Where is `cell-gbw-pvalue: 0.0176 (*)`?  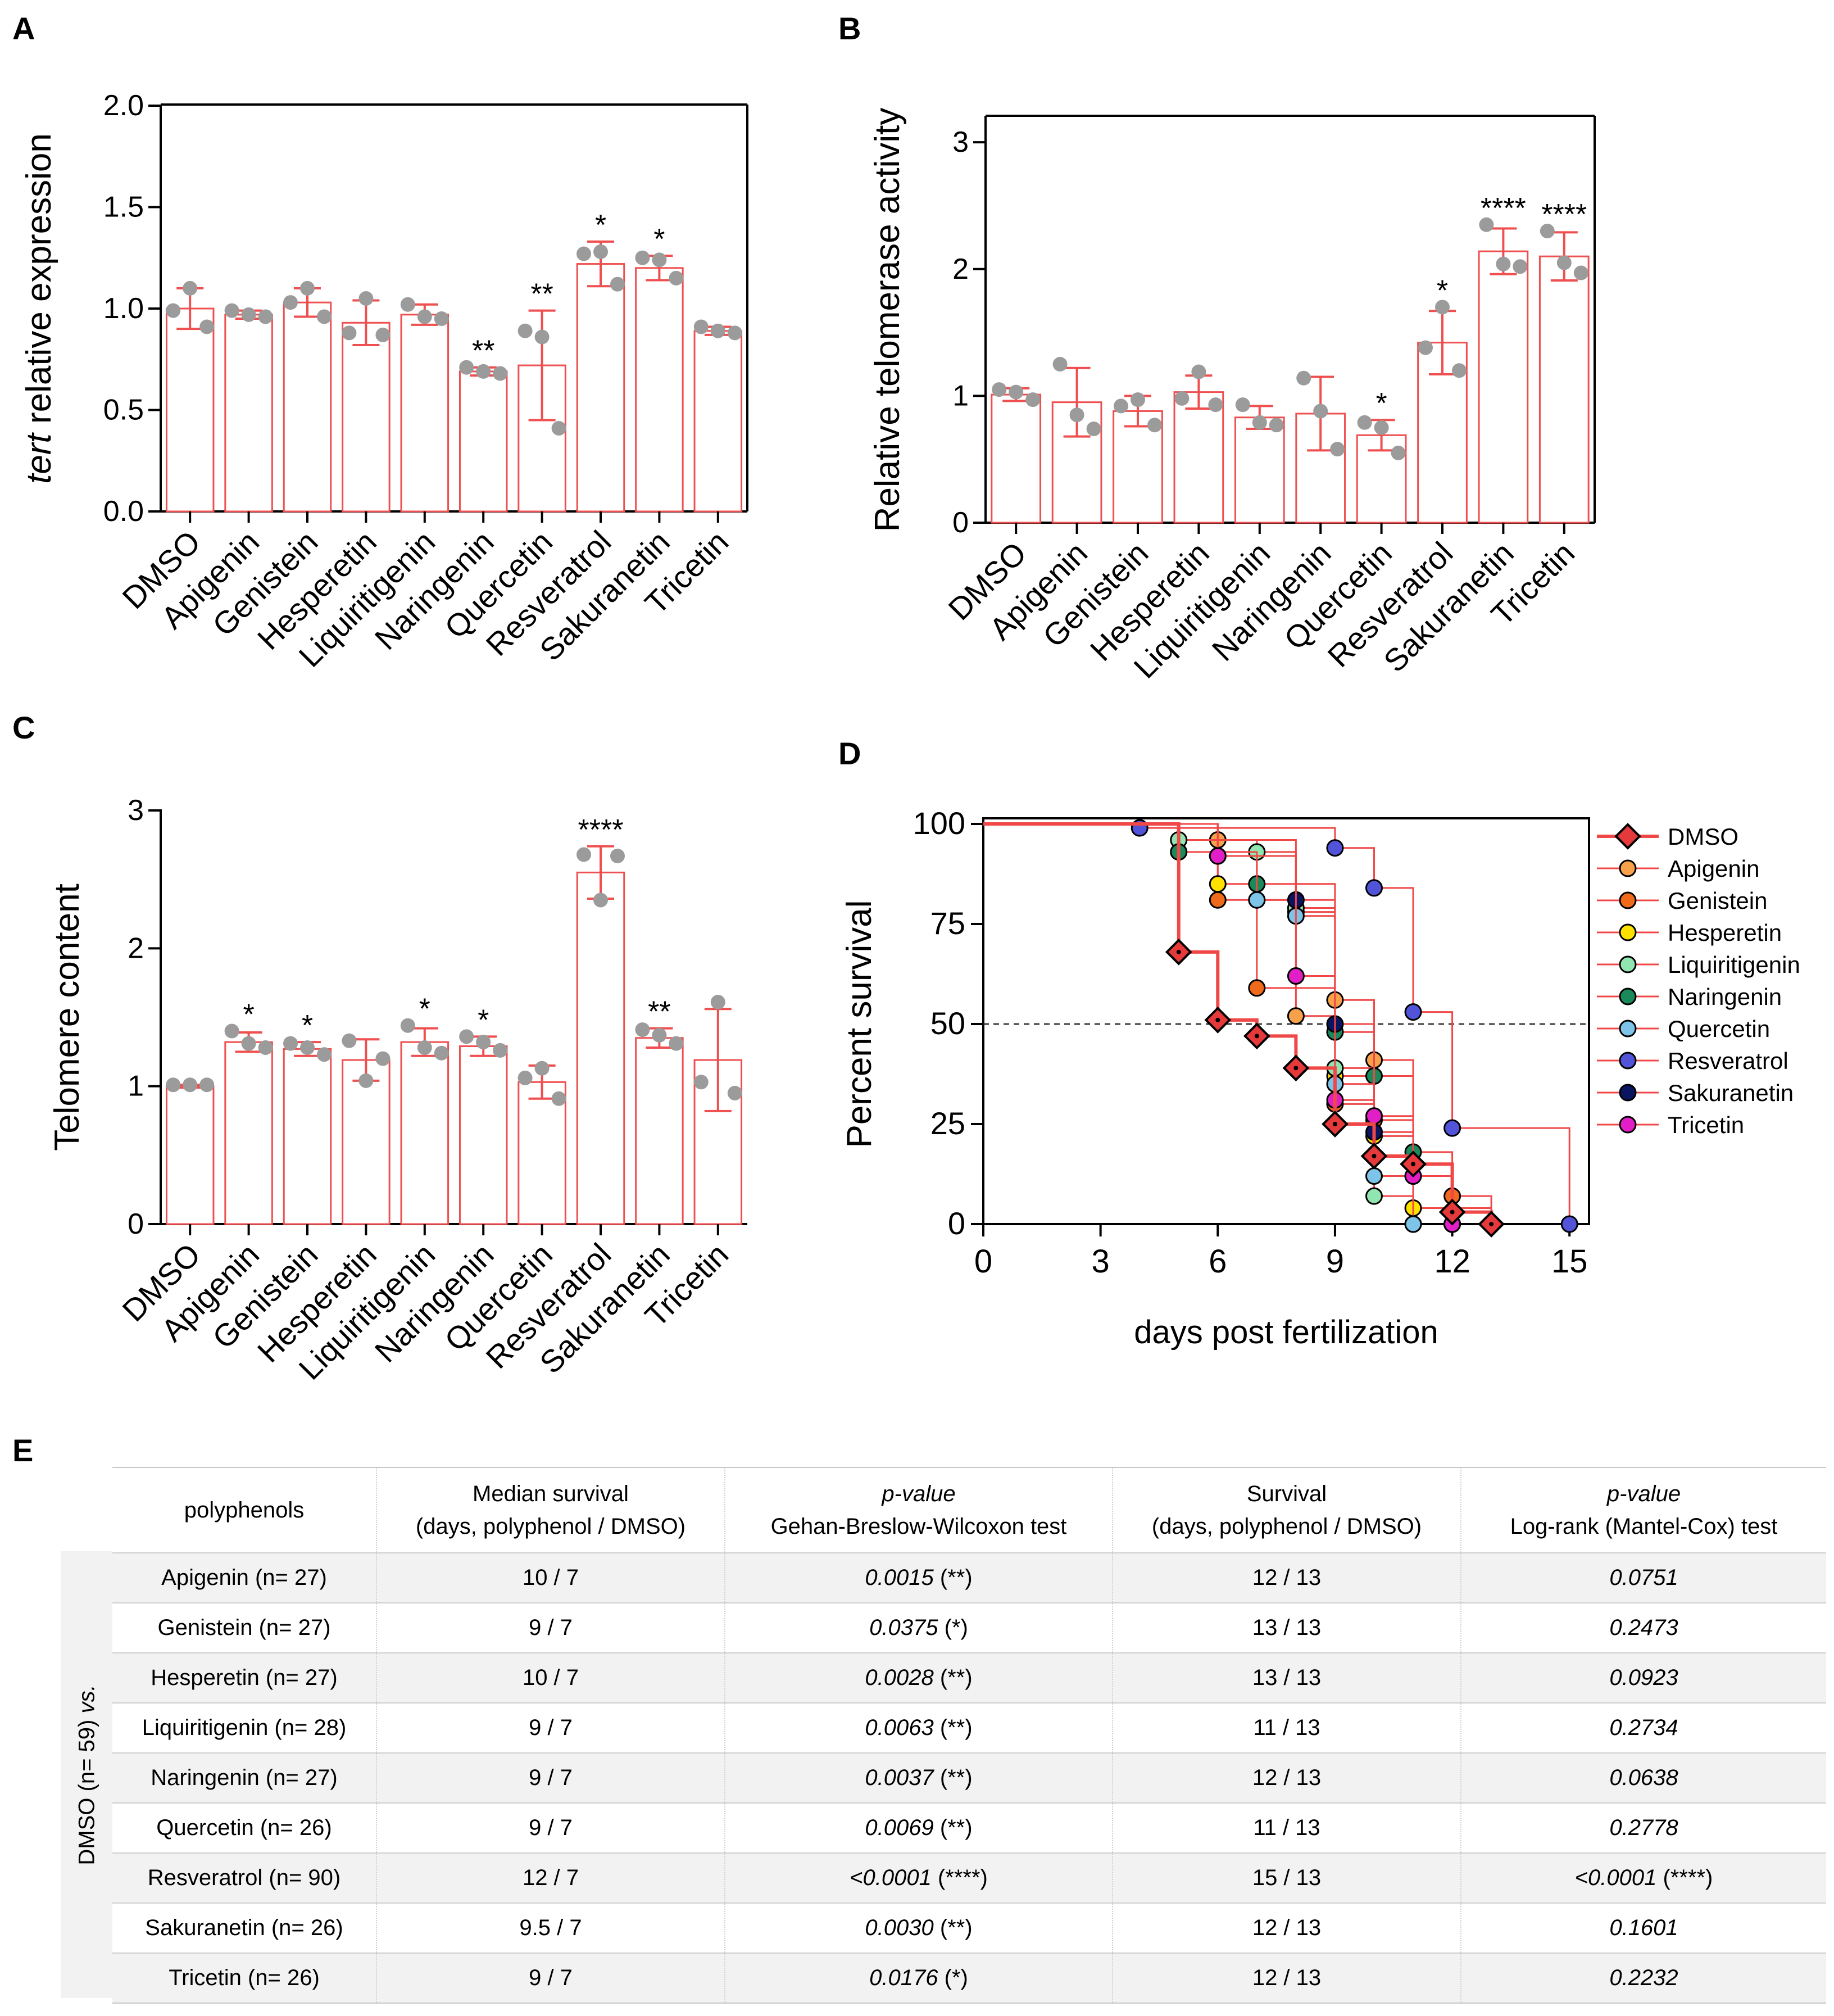
cell-gbw-pvalue: 0.0176 (*) is located at coordinates (918, 1978).